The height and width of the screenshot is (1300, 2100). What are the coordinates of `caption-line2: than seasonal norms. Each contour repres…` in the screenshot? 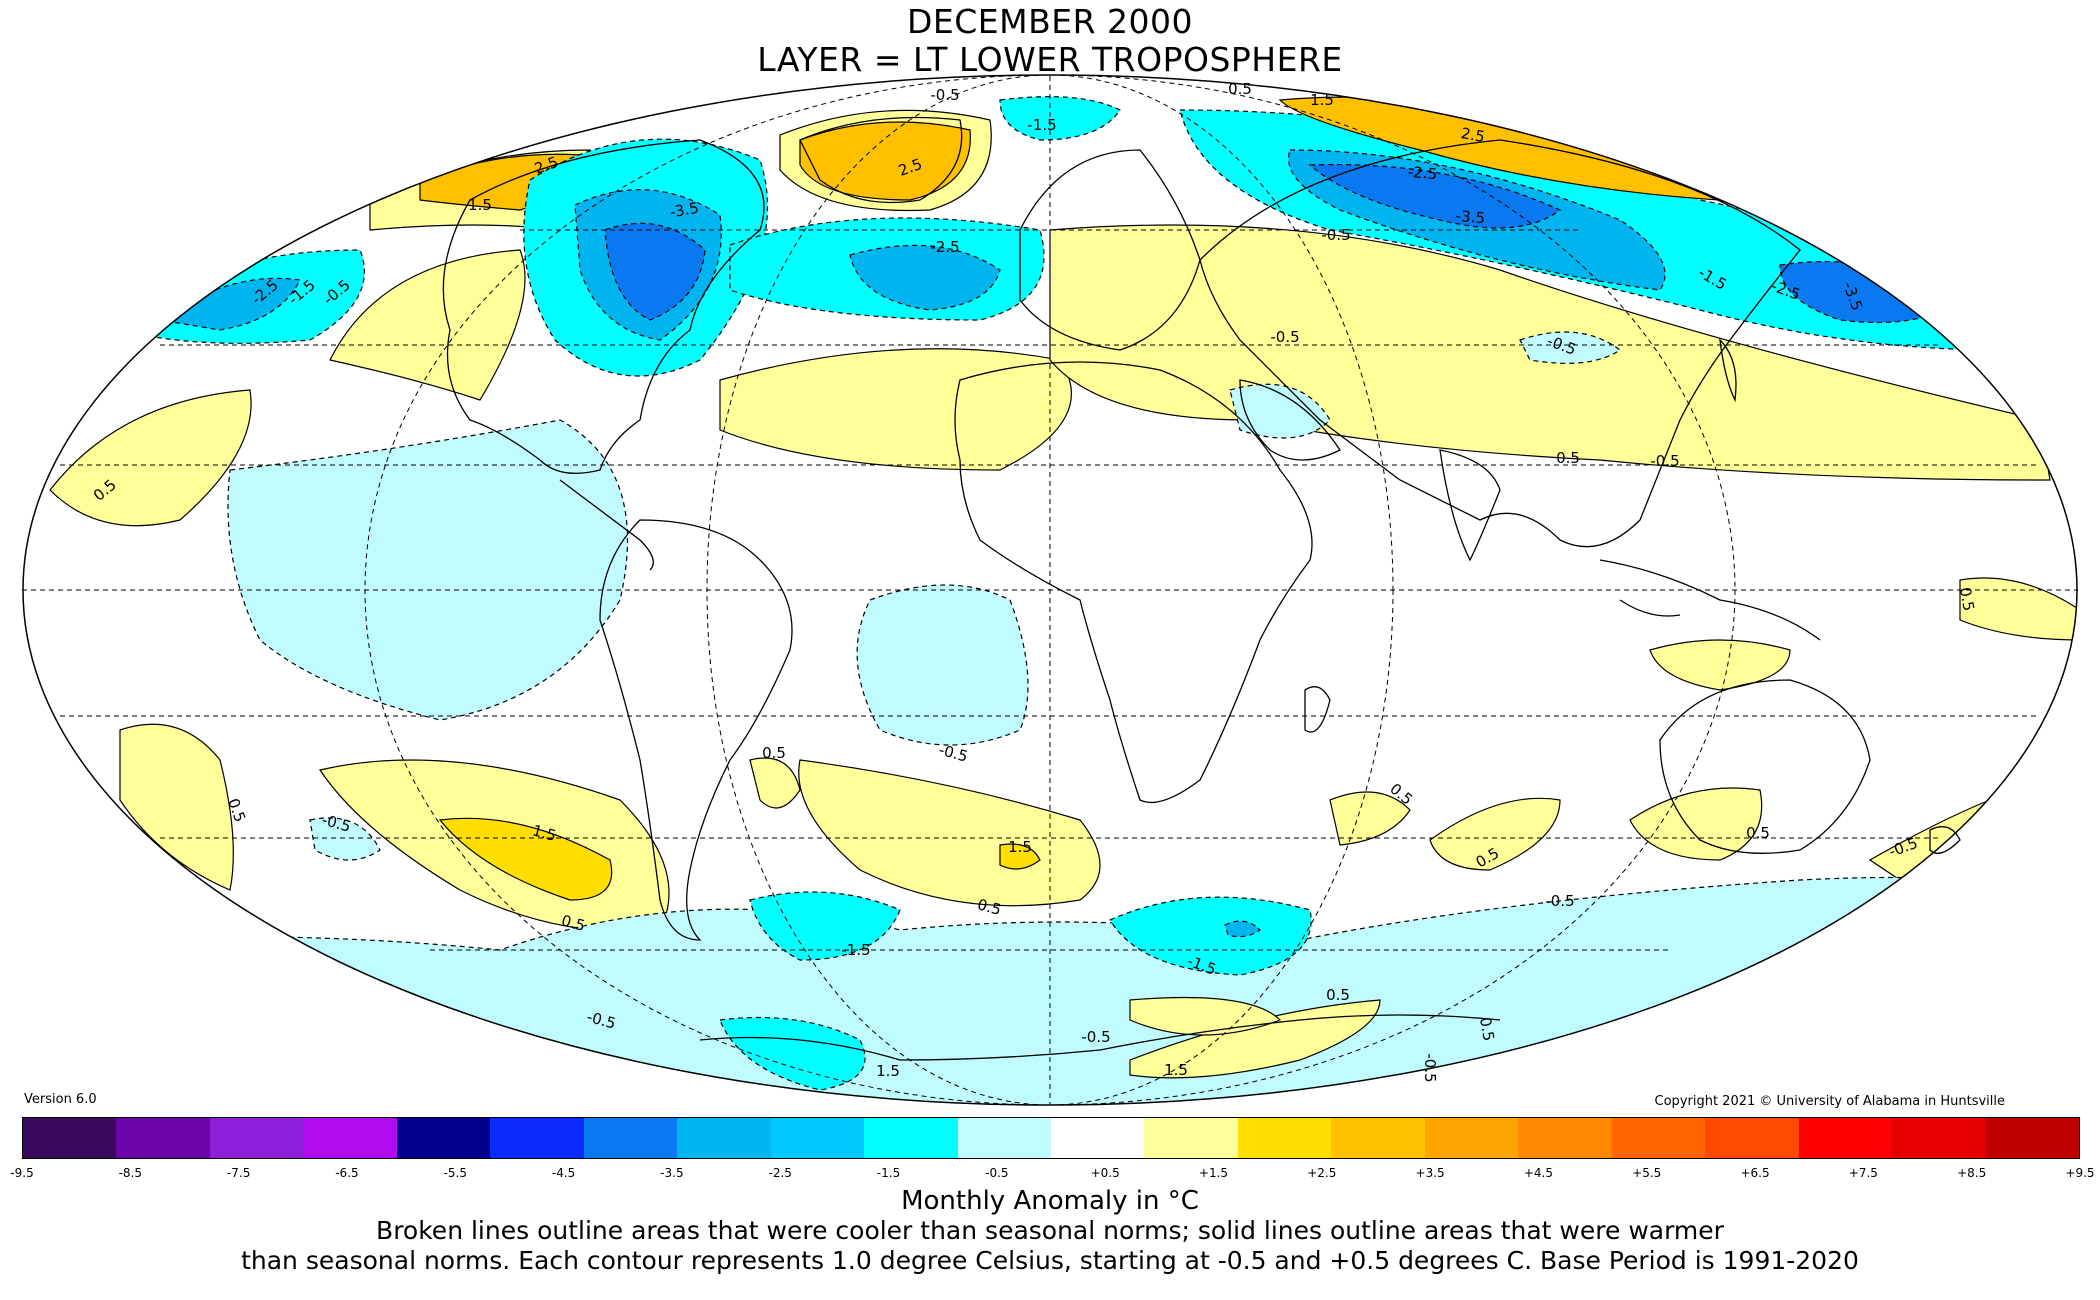 It's located at (1050, 1260).